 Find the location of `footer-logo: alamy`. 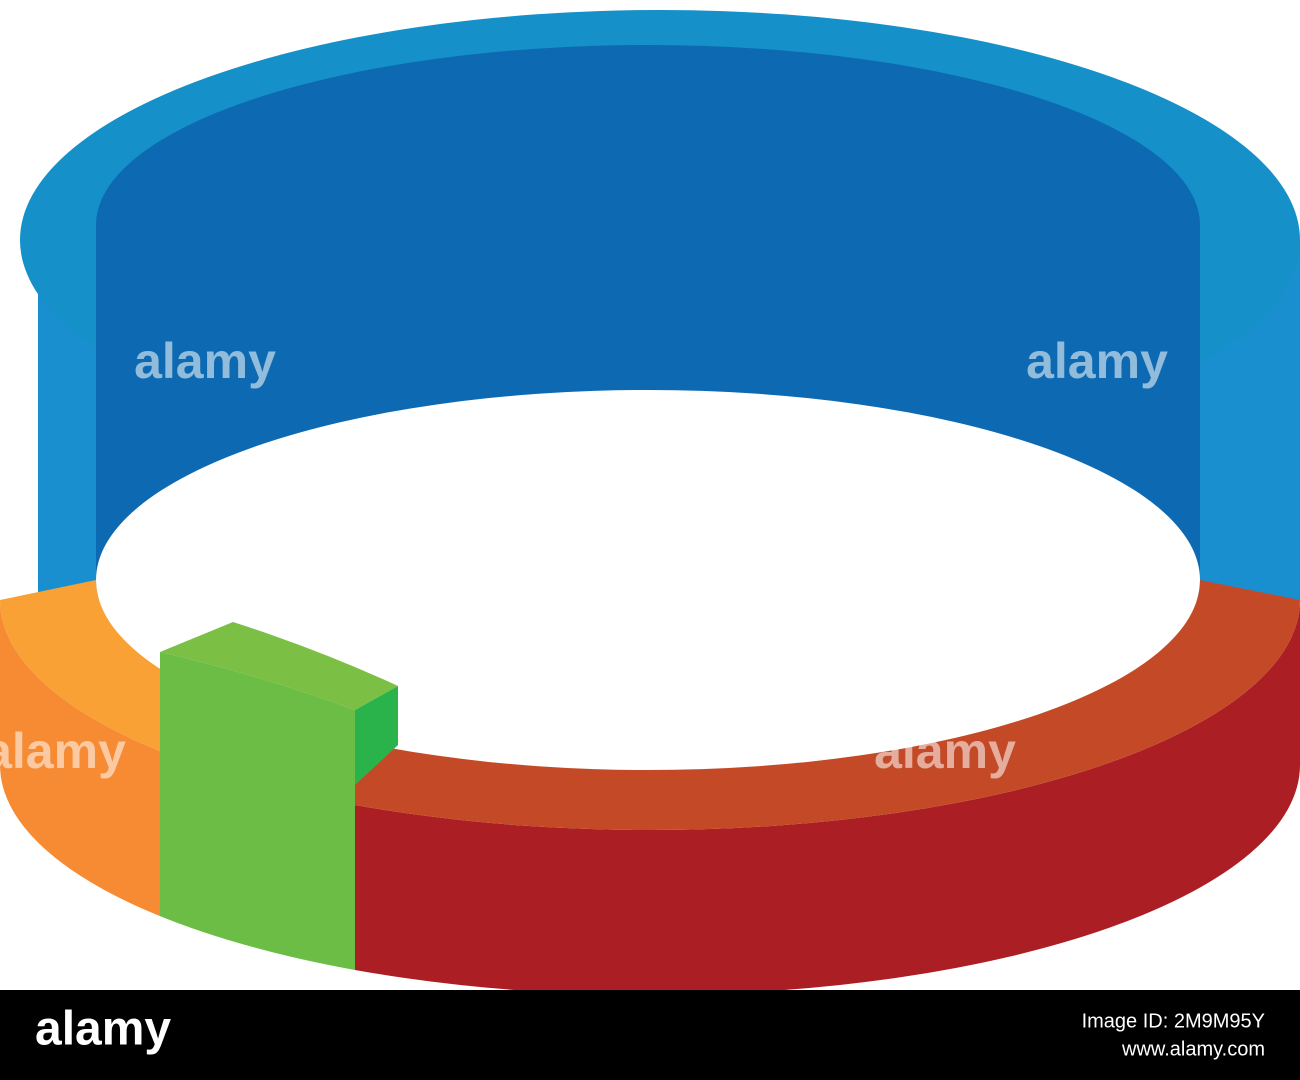

footer-logo: alamy is located at coordinates (103, 1029).